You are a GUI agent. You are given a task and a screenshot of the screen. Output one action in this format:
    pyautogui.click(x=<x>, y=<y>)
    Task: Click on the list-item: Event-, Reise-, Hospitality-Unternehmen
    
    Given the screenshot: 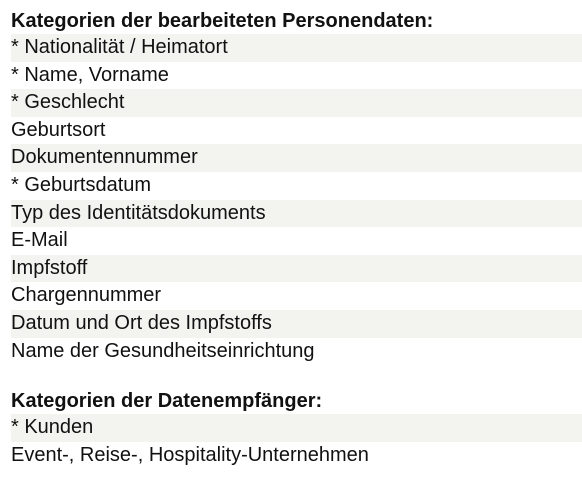 What is the action you would take?
    pyautogui.click(x=296, y=455)
    